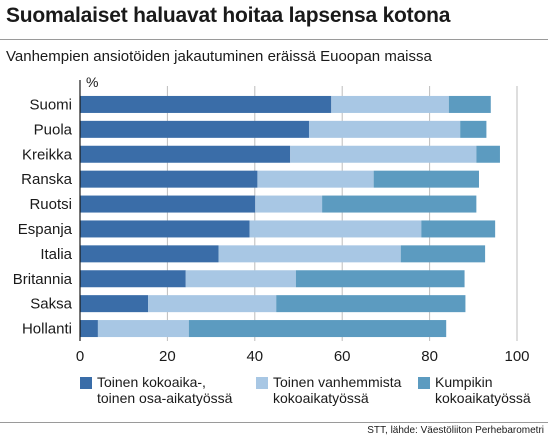 The image size is (550, 439). What do you see at coordinates (51, 304) in the screenshot?
I see `category-label: Saksa` at bounding box center [51, 304].